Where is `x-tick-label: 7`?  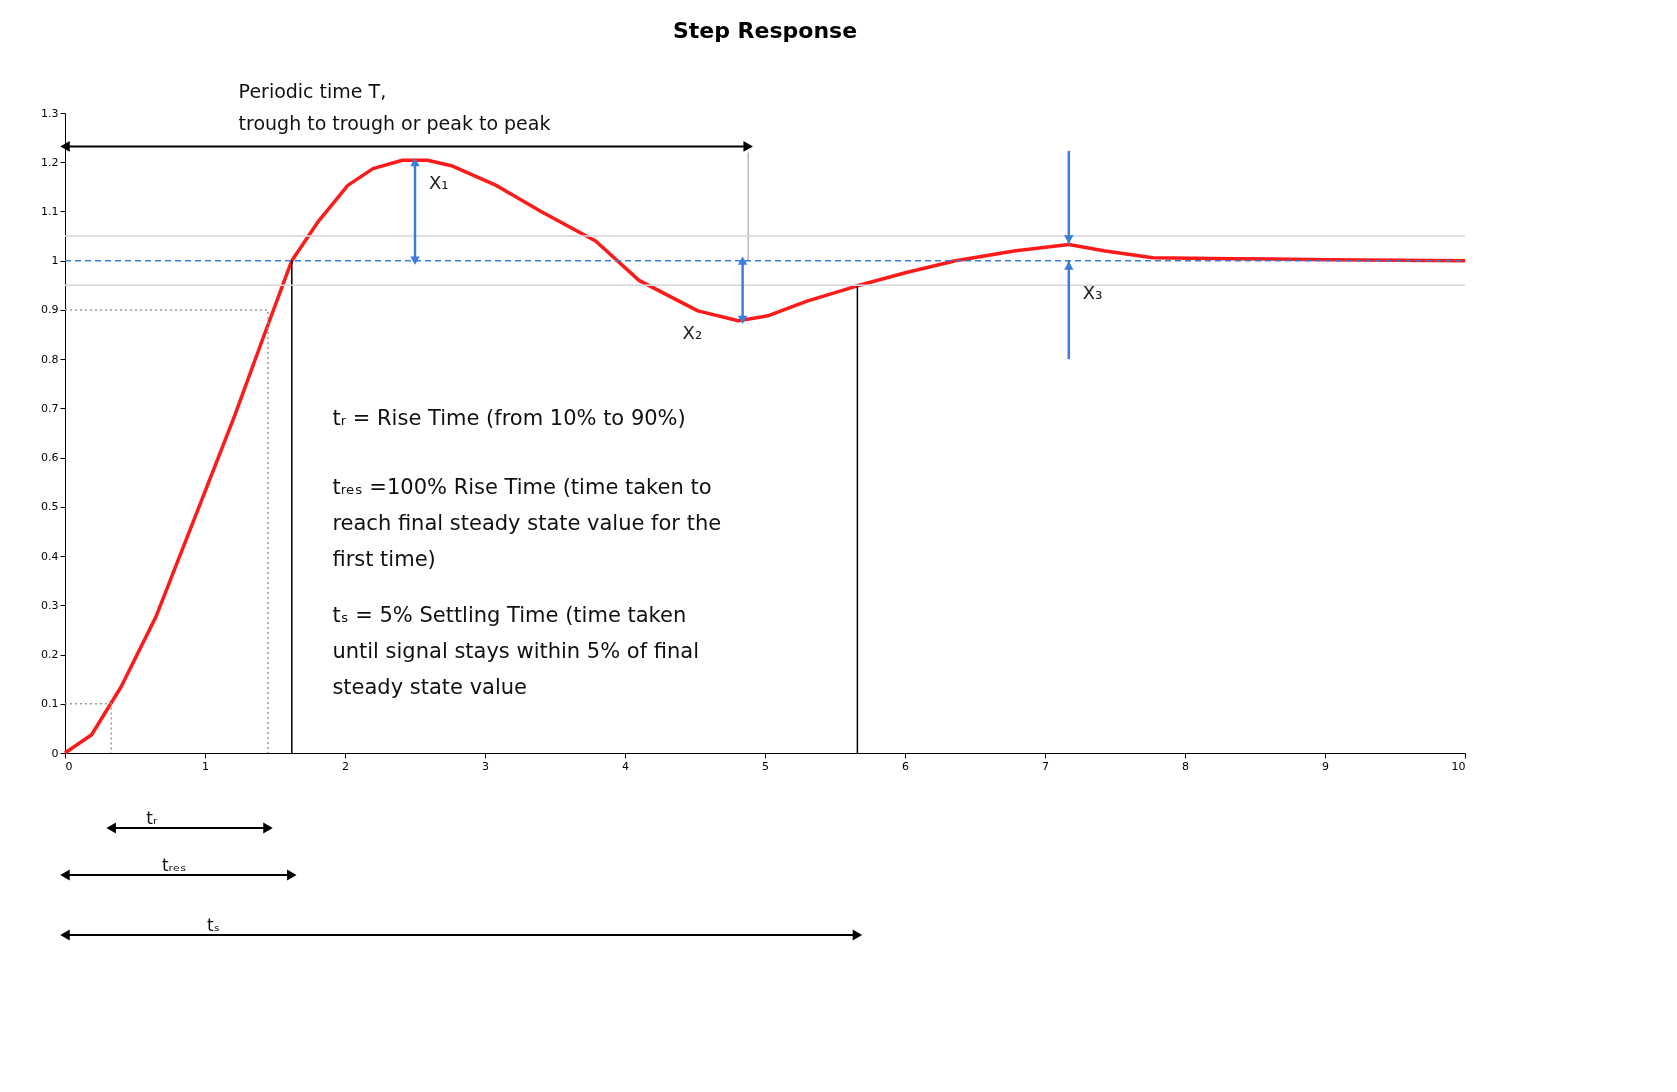
x-tick-label: 7 is located at coordinates (1045, 766).